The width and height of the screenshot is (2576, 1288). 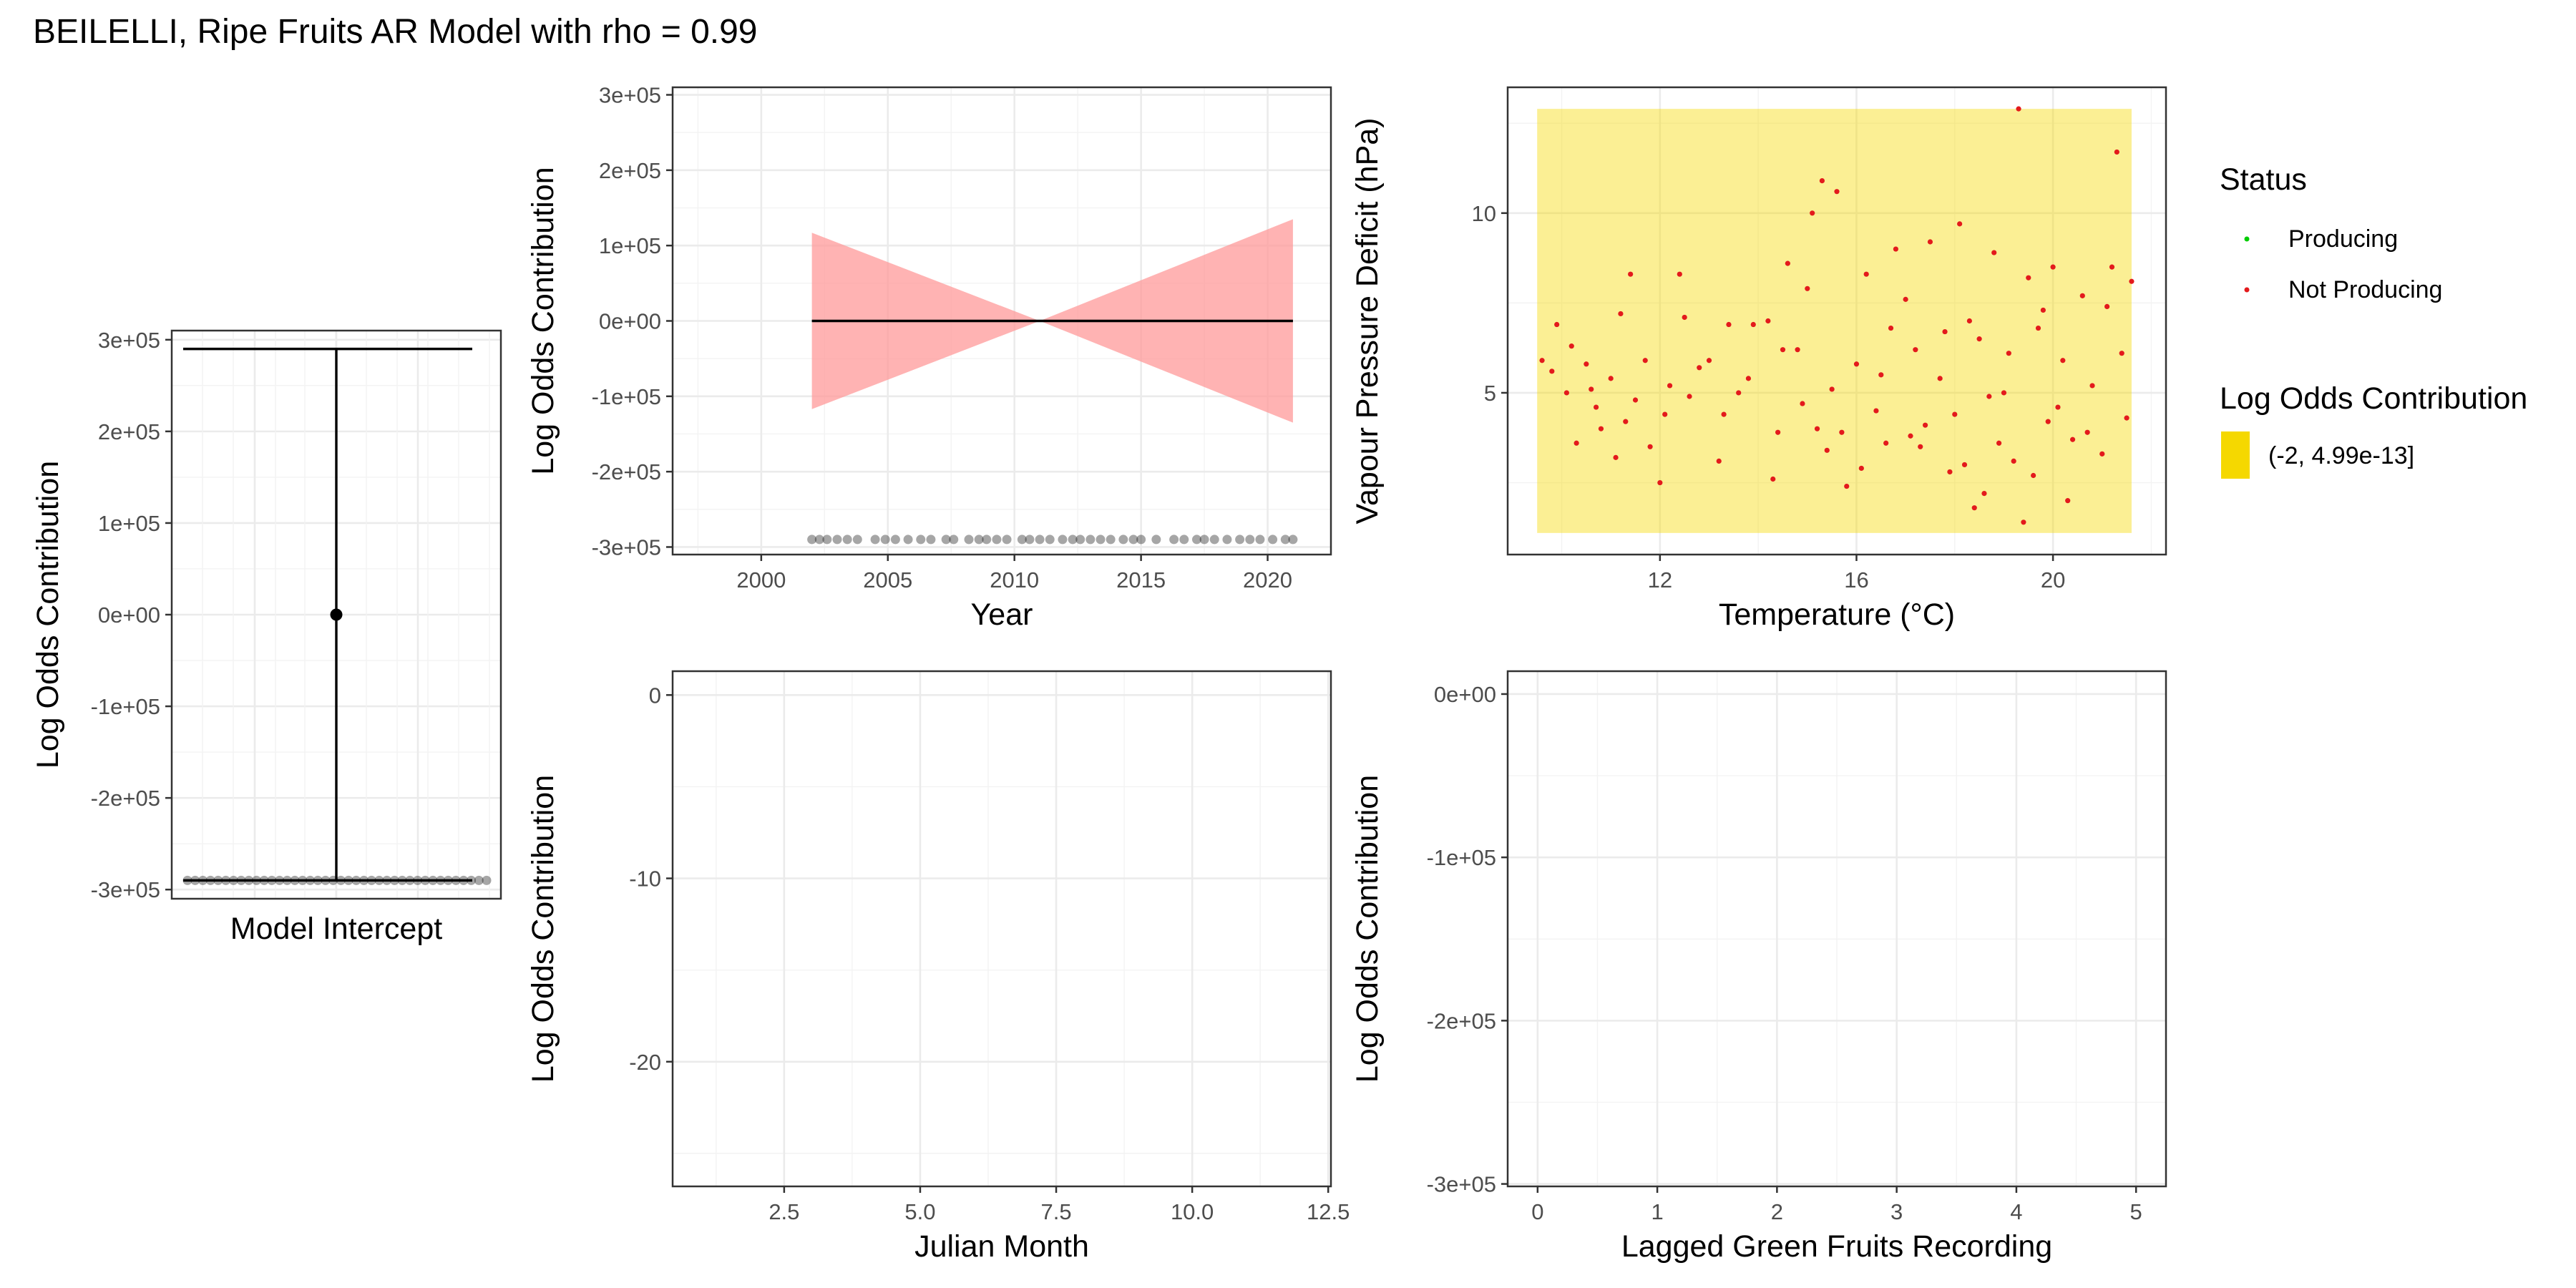 What do you see at coordinates (645, 1062) in the screenshot?
I see `y-tick-label: -20` at bounding box center [645, 1062].